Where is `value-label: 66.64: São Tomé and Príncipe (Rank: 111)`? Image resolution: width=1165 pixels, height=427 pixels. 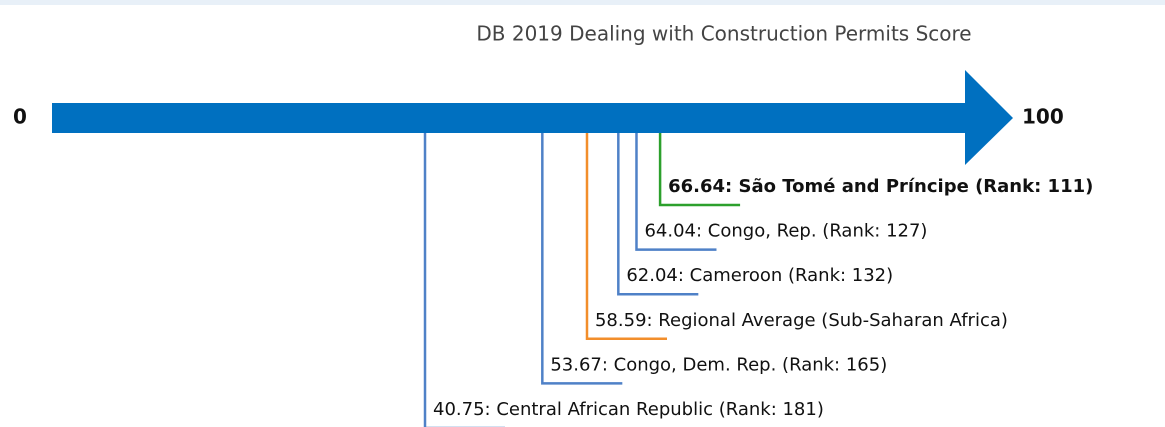
value-label: 66.64: São Tomé and Príncipe (Rank: 111) is located at coordinates (880, 186).